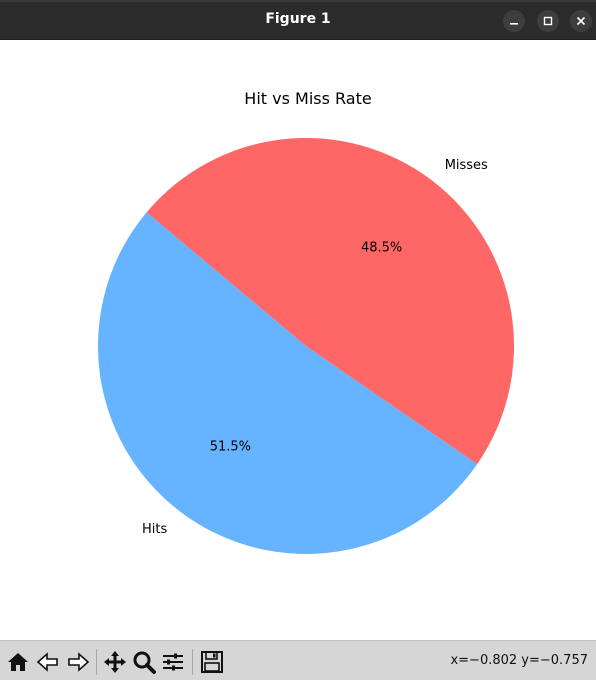 This screenshot has height=680, width=596. I want to click on maximize-button, so click(548, 21).